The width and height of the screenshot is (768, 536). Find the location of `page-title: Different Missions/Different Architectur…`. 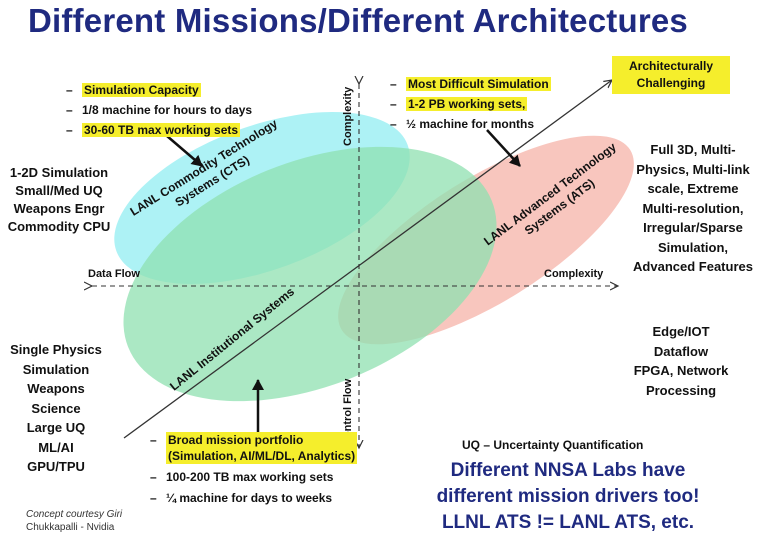

page-title: Different Missions/Different Architectur… is located at coordinates (358, 20).